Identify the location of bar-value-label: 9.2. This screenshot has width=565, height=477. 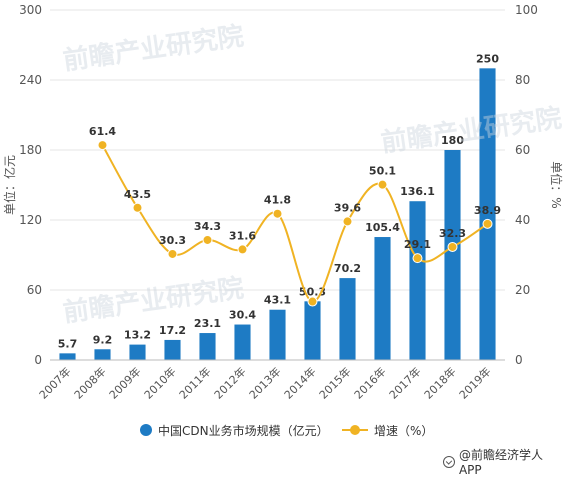
(103, 339).